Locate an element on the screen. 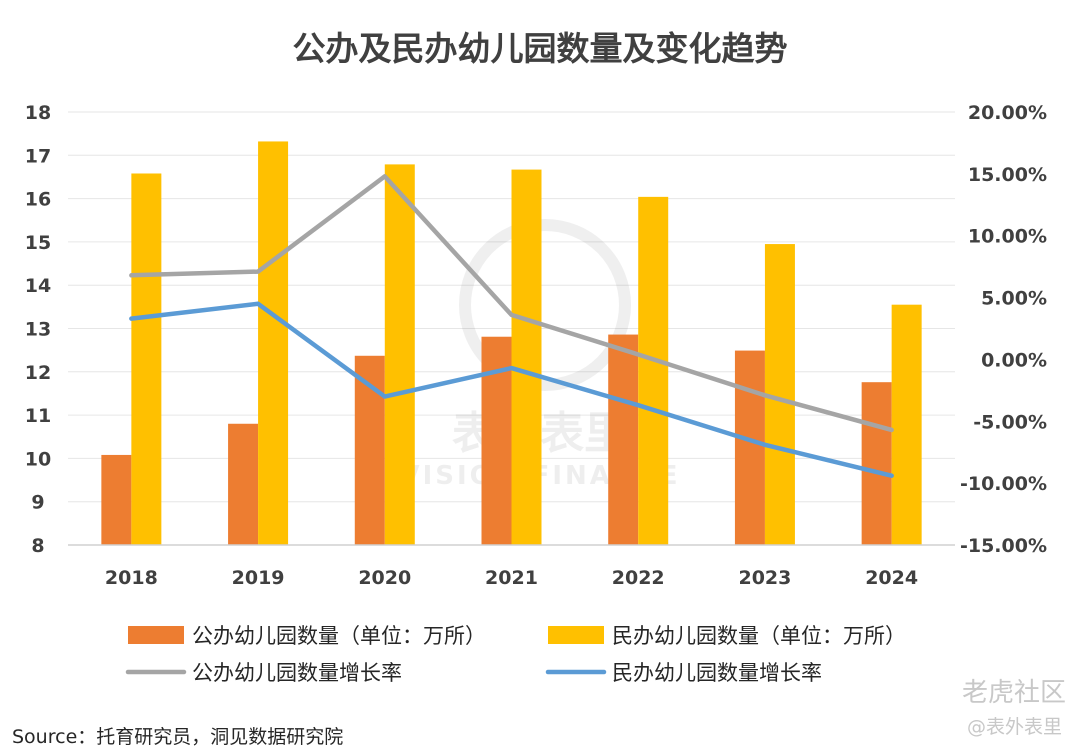  y-left-tick-label: 15 is located at coordinates (38, 243).